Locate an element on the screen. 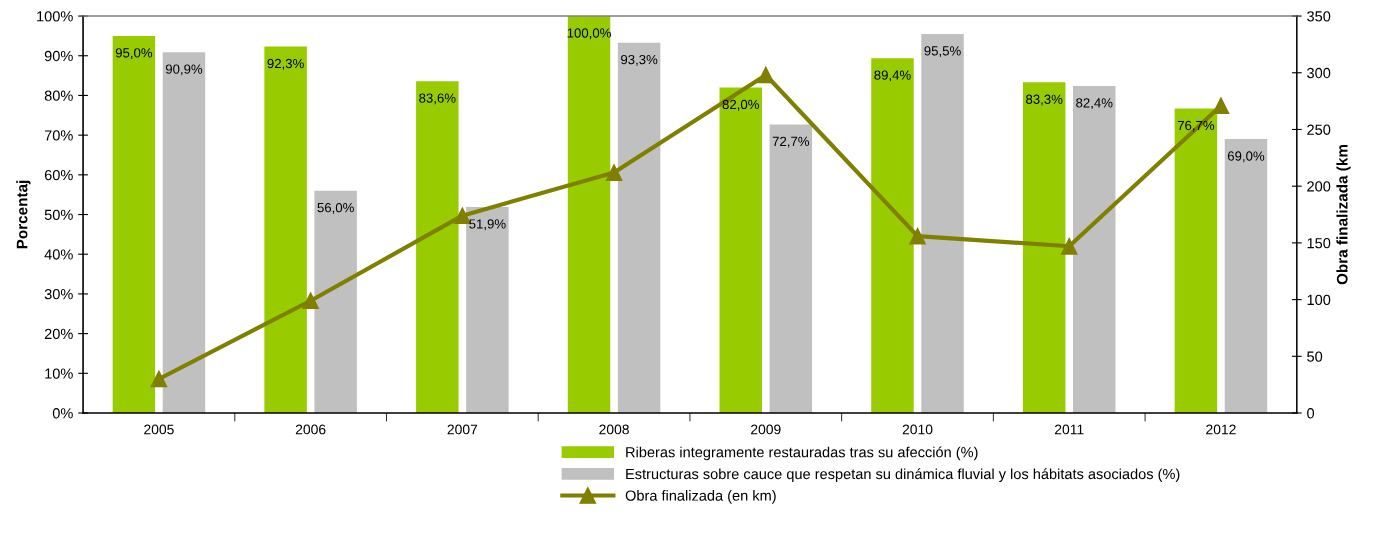 The height and width of the screenshot is (535, 1373). y2-tick-label: 300 is located at coordinates (1319, 73).